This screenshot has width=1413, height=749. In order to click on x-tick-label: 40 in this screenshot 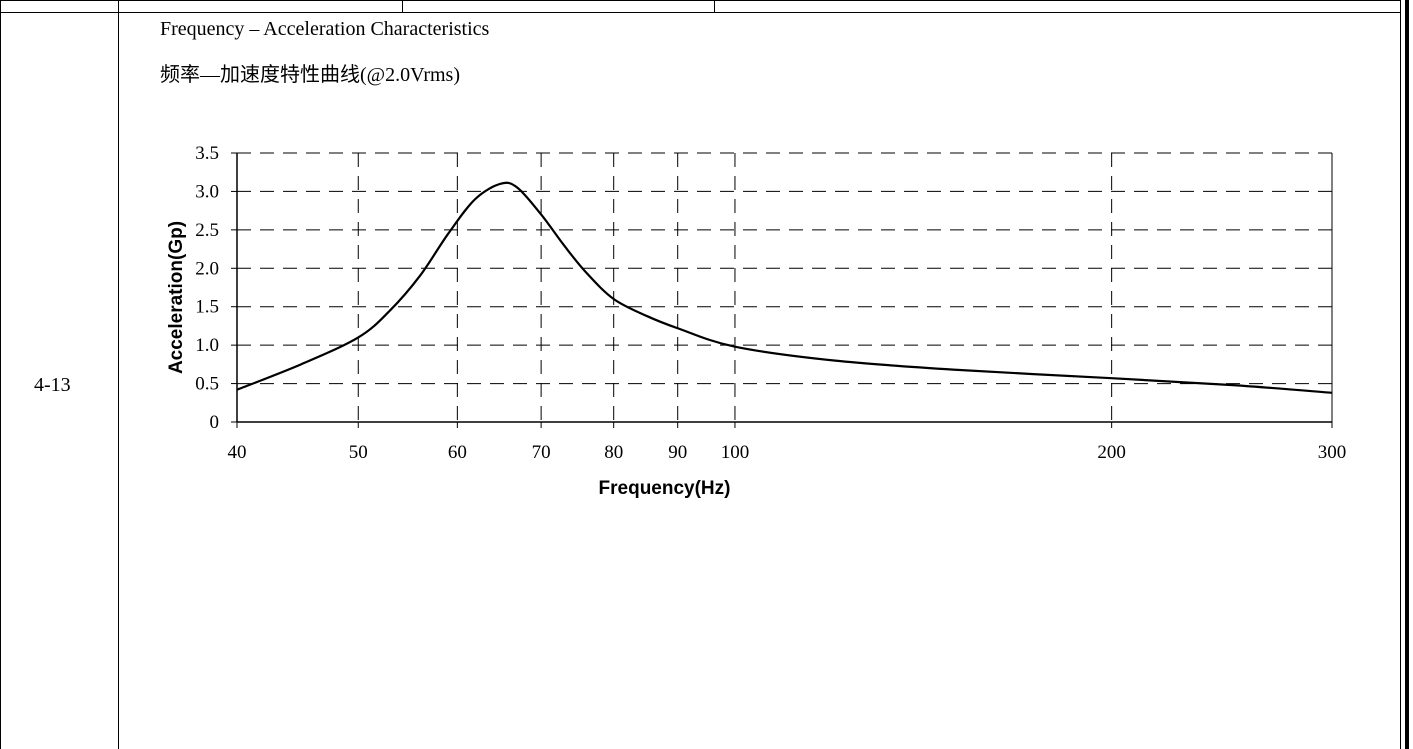, I will do `click(237, 452)`.